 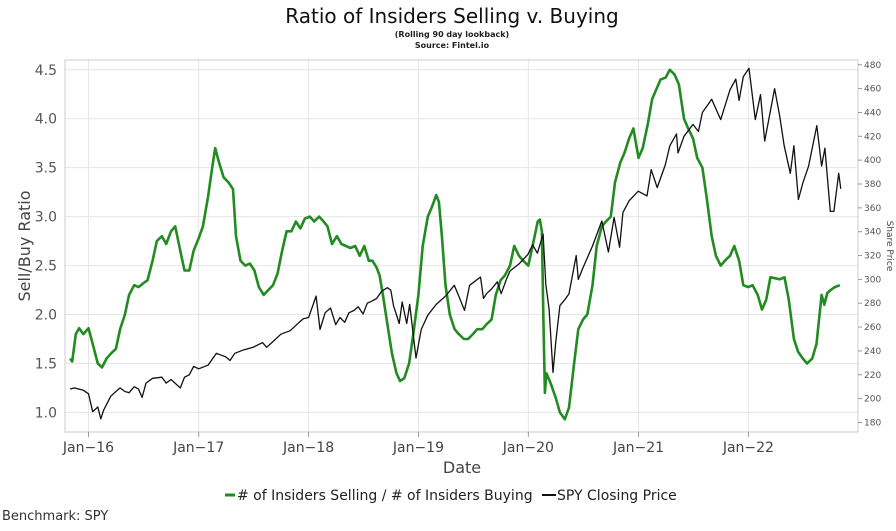 I want to click on y2-tick-label: 280, so click(x=872, y=304).